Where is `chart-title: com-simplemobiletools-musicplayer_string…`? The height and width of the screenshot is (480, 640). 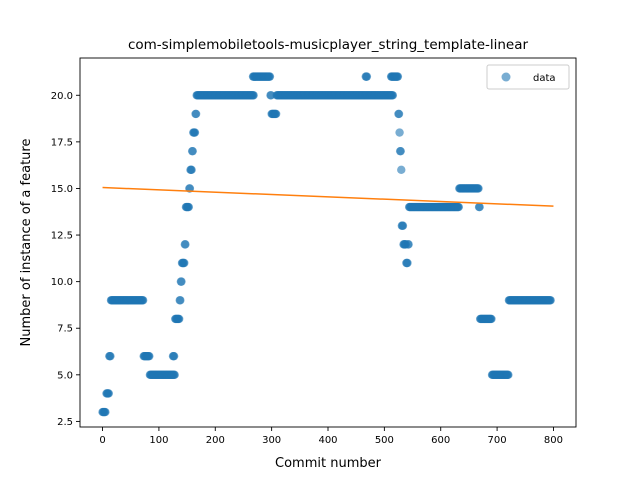 chart-title: com-simplemobiletools-musicplayer_string… is located at coordinates (328, 45).